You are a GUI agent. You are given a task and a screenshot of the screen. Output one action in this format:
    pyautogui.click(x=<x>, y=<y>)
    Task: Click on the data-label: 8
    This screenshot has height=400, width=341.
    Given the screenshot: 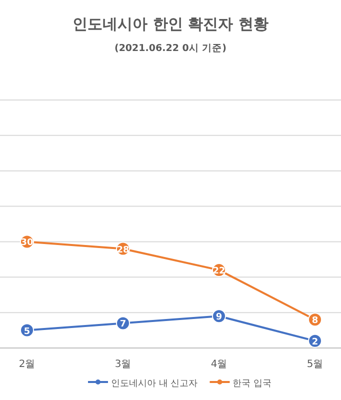 What is the action you would take?
    pyautogui.click(x=315, y=321)
    